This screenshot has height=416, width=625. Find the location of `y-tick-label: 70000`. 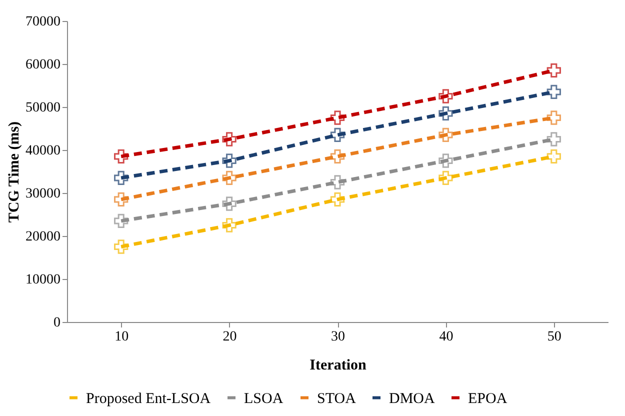

y-tick-label: 70000 is located at coordinates (43, 22).